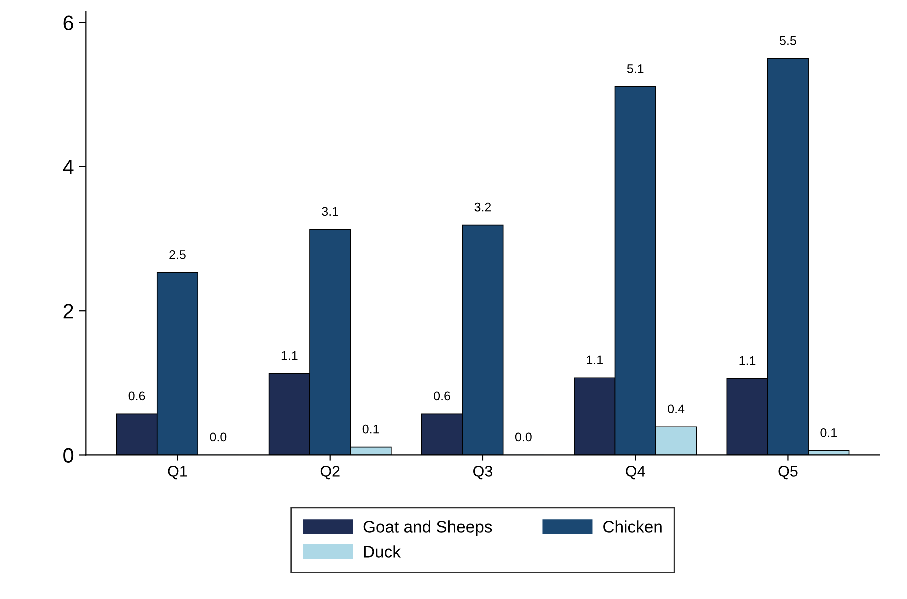  Describe the element at coordinates (69, 311) in the screenshot. I see `y-tick-label: 2` at that location.